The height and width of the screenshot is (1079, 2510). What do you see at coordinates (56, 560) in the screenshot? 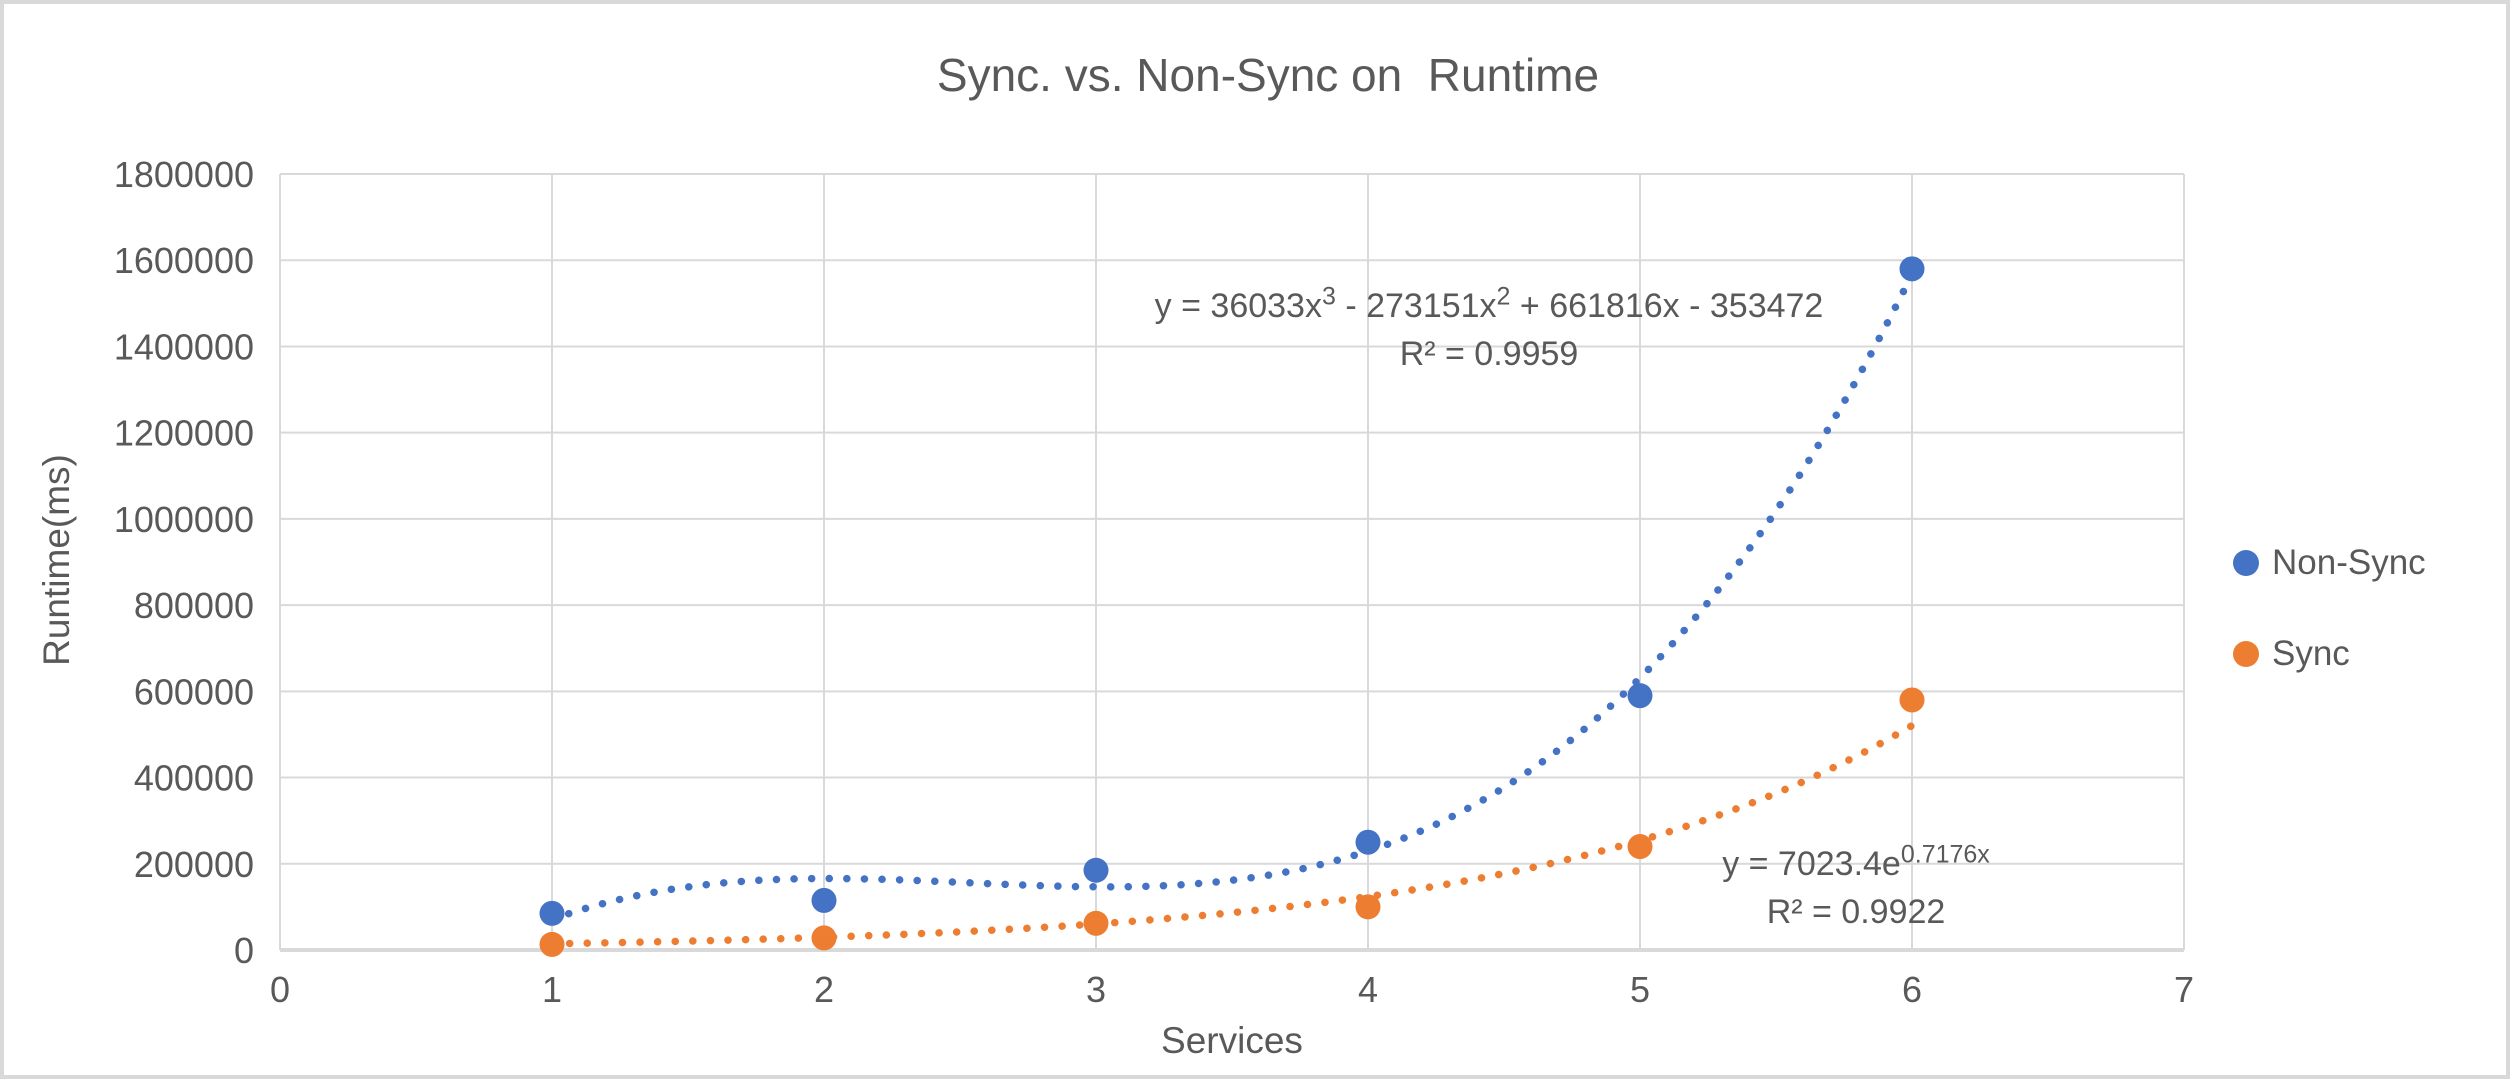
I see `y-axis-title: Runtime(ms)` at bounding box center [56, 560].